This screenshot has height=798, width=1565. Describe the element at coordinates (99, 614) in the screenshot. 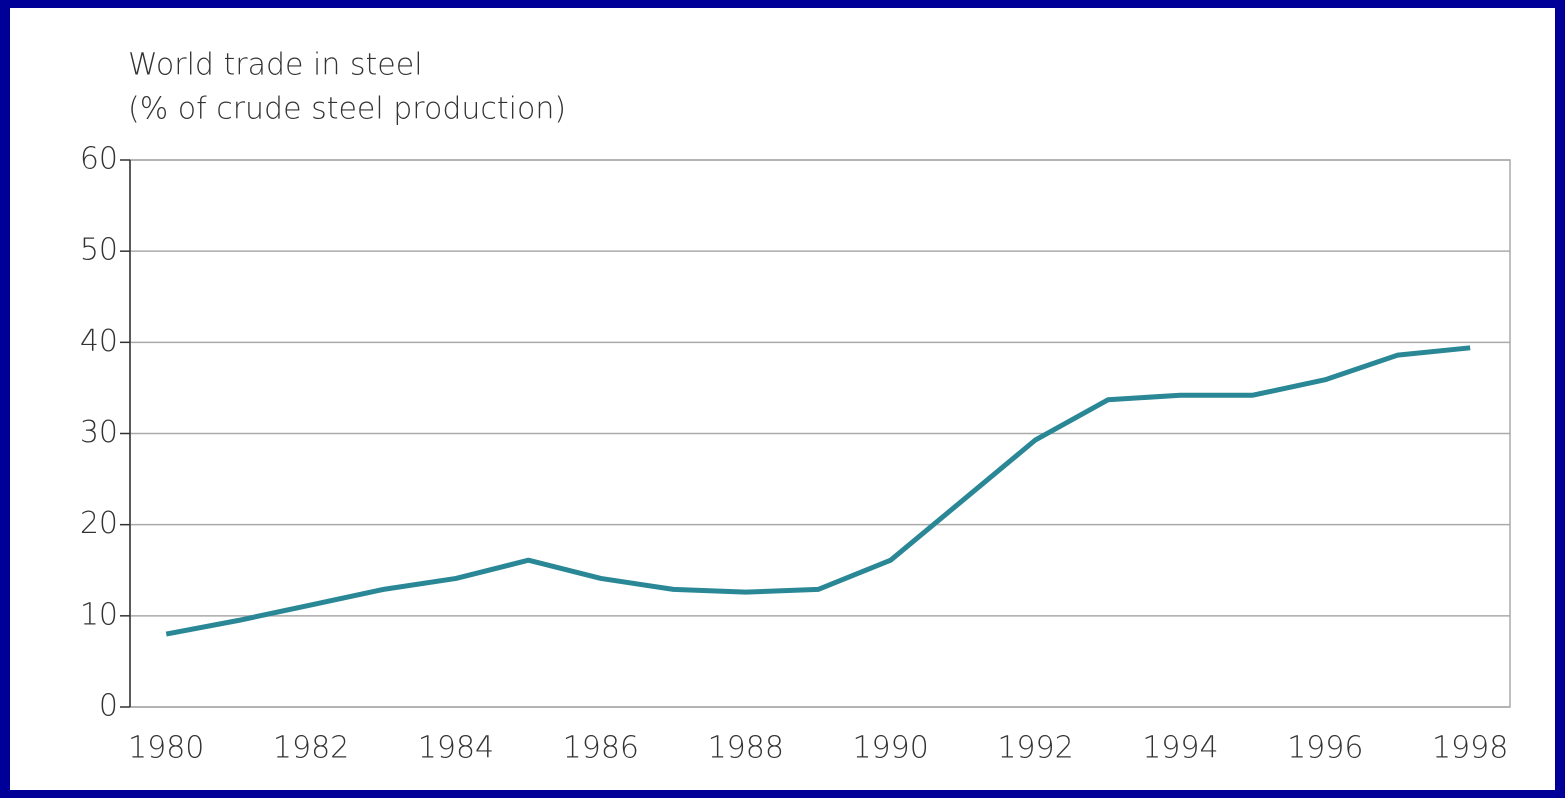

I see `y-tick-label: 10` at that location.